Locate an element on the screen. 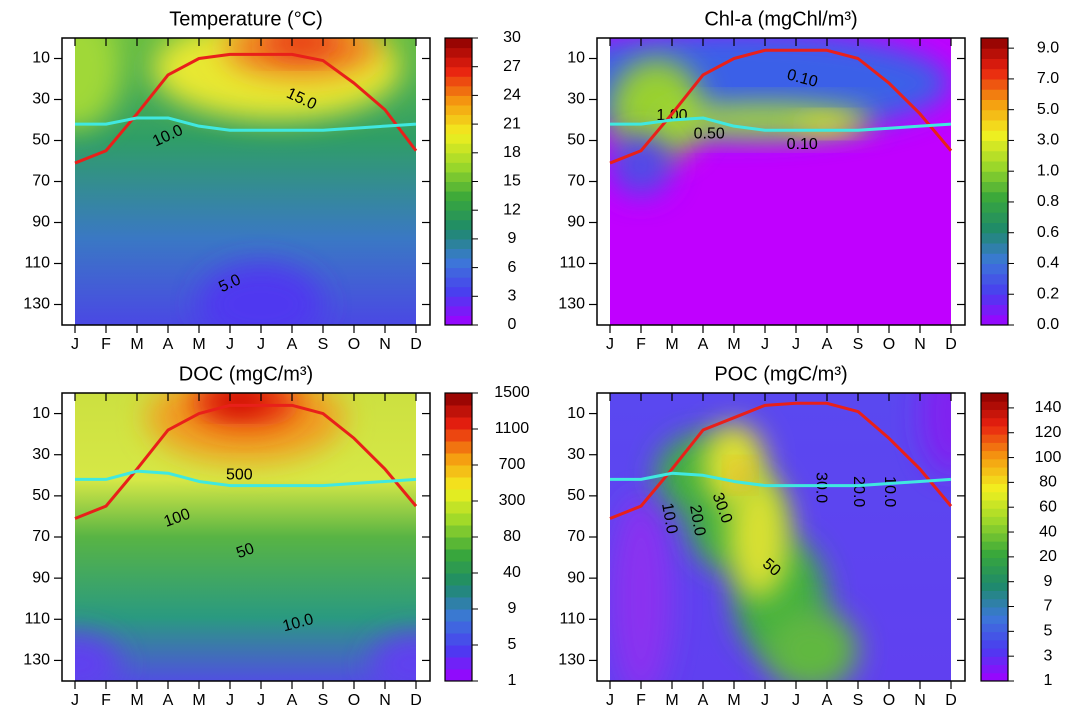 The image size is (1065, 721). y-tick-label: 130 is located at coordinates (36, 660).